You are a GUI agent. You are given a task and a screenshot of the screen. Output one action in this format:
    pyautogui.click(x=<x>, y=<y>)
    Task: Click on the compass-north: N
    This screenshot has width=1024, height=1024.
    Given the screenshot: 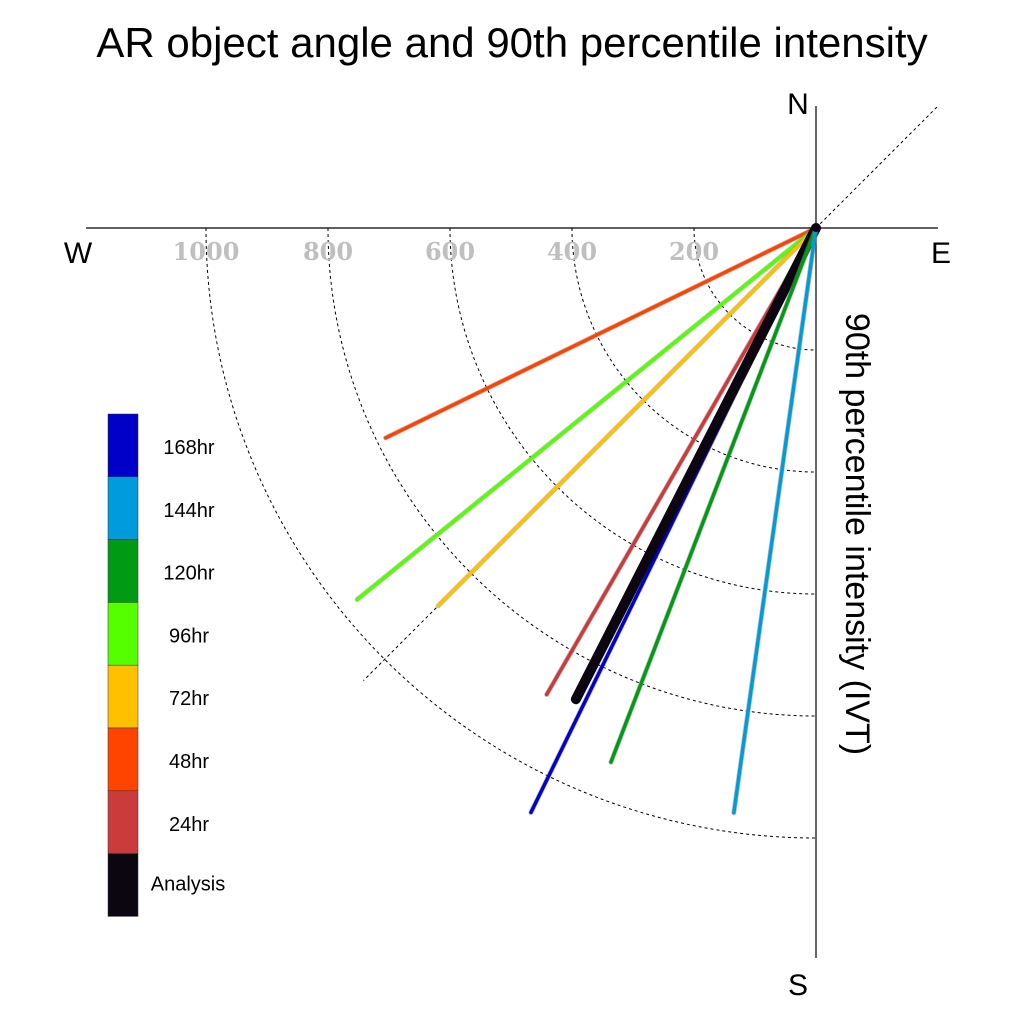 What is the action you would take?
    pyautogui.click(x=798, y=104)
    